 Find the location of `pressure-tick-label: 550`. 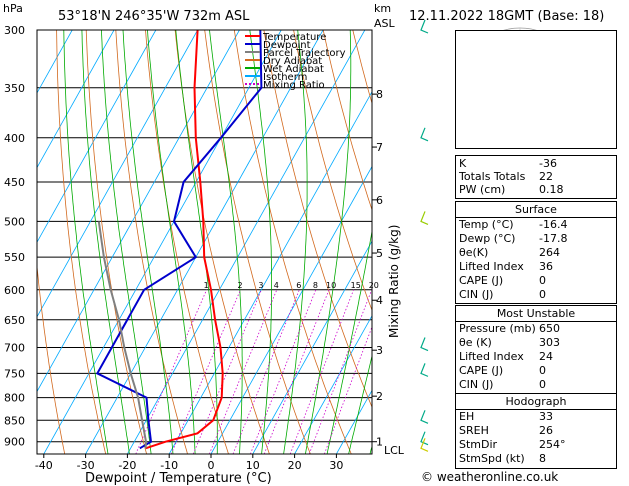

pressure-tick-label: 550 is located at coordinates (14, 257).